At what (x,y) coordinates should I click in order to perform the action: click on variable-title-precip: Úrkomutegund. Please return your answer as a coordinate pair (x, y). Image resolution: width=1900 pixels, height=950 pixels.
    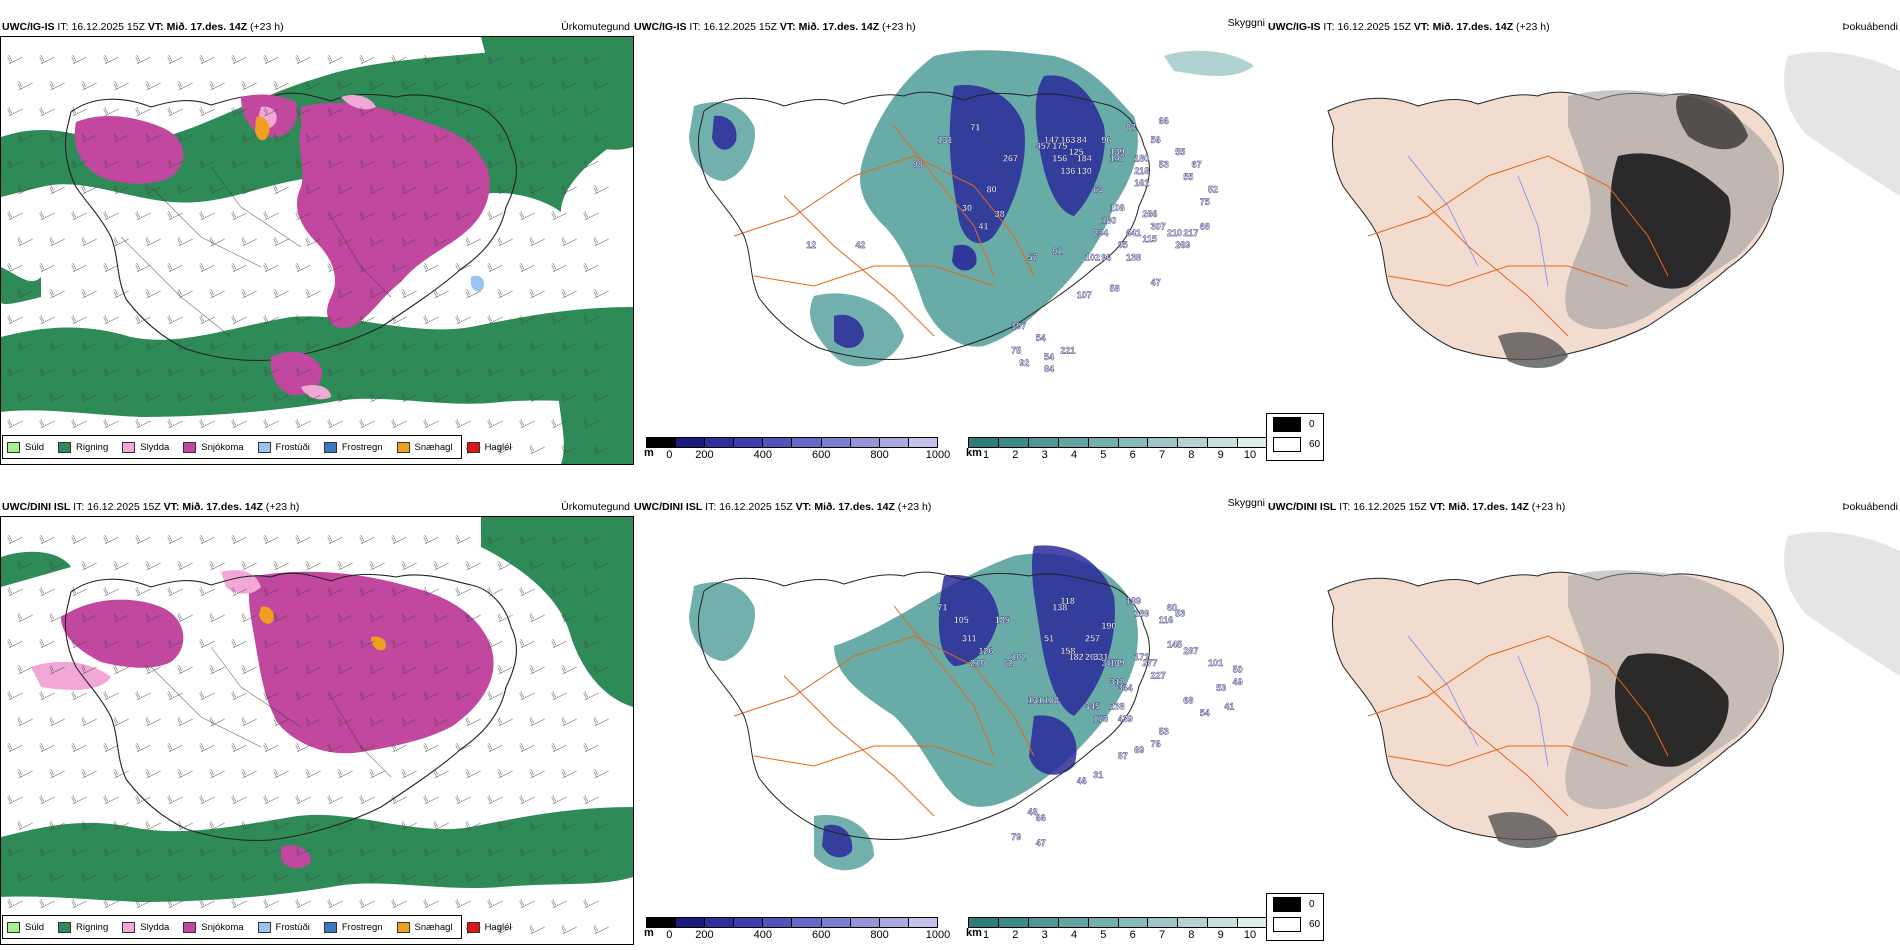
    Looking at the image, I should click on (595, 27).